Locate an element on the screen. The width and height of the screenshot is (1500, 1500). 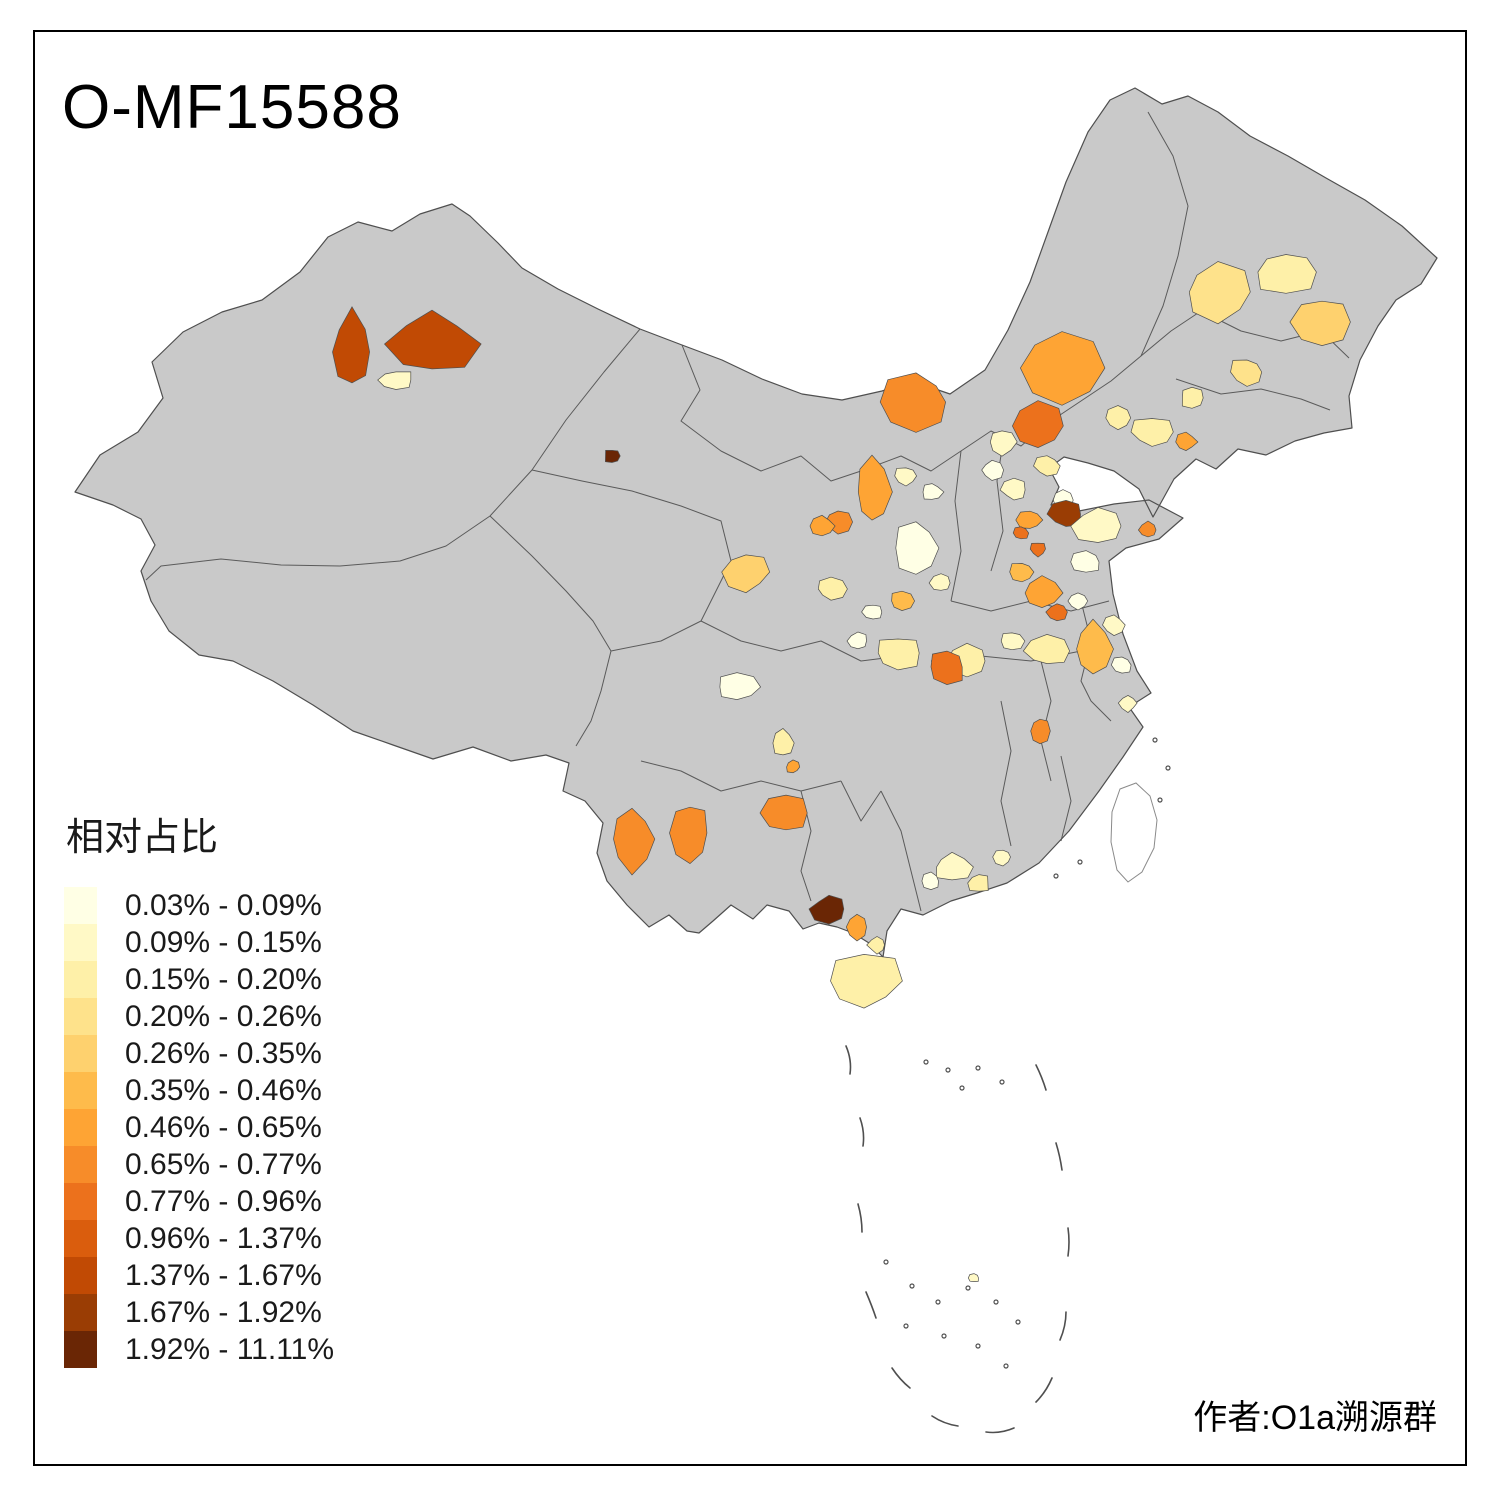
legend-label: 0.46% - 0.65% is located at coordinates (223, 1127).